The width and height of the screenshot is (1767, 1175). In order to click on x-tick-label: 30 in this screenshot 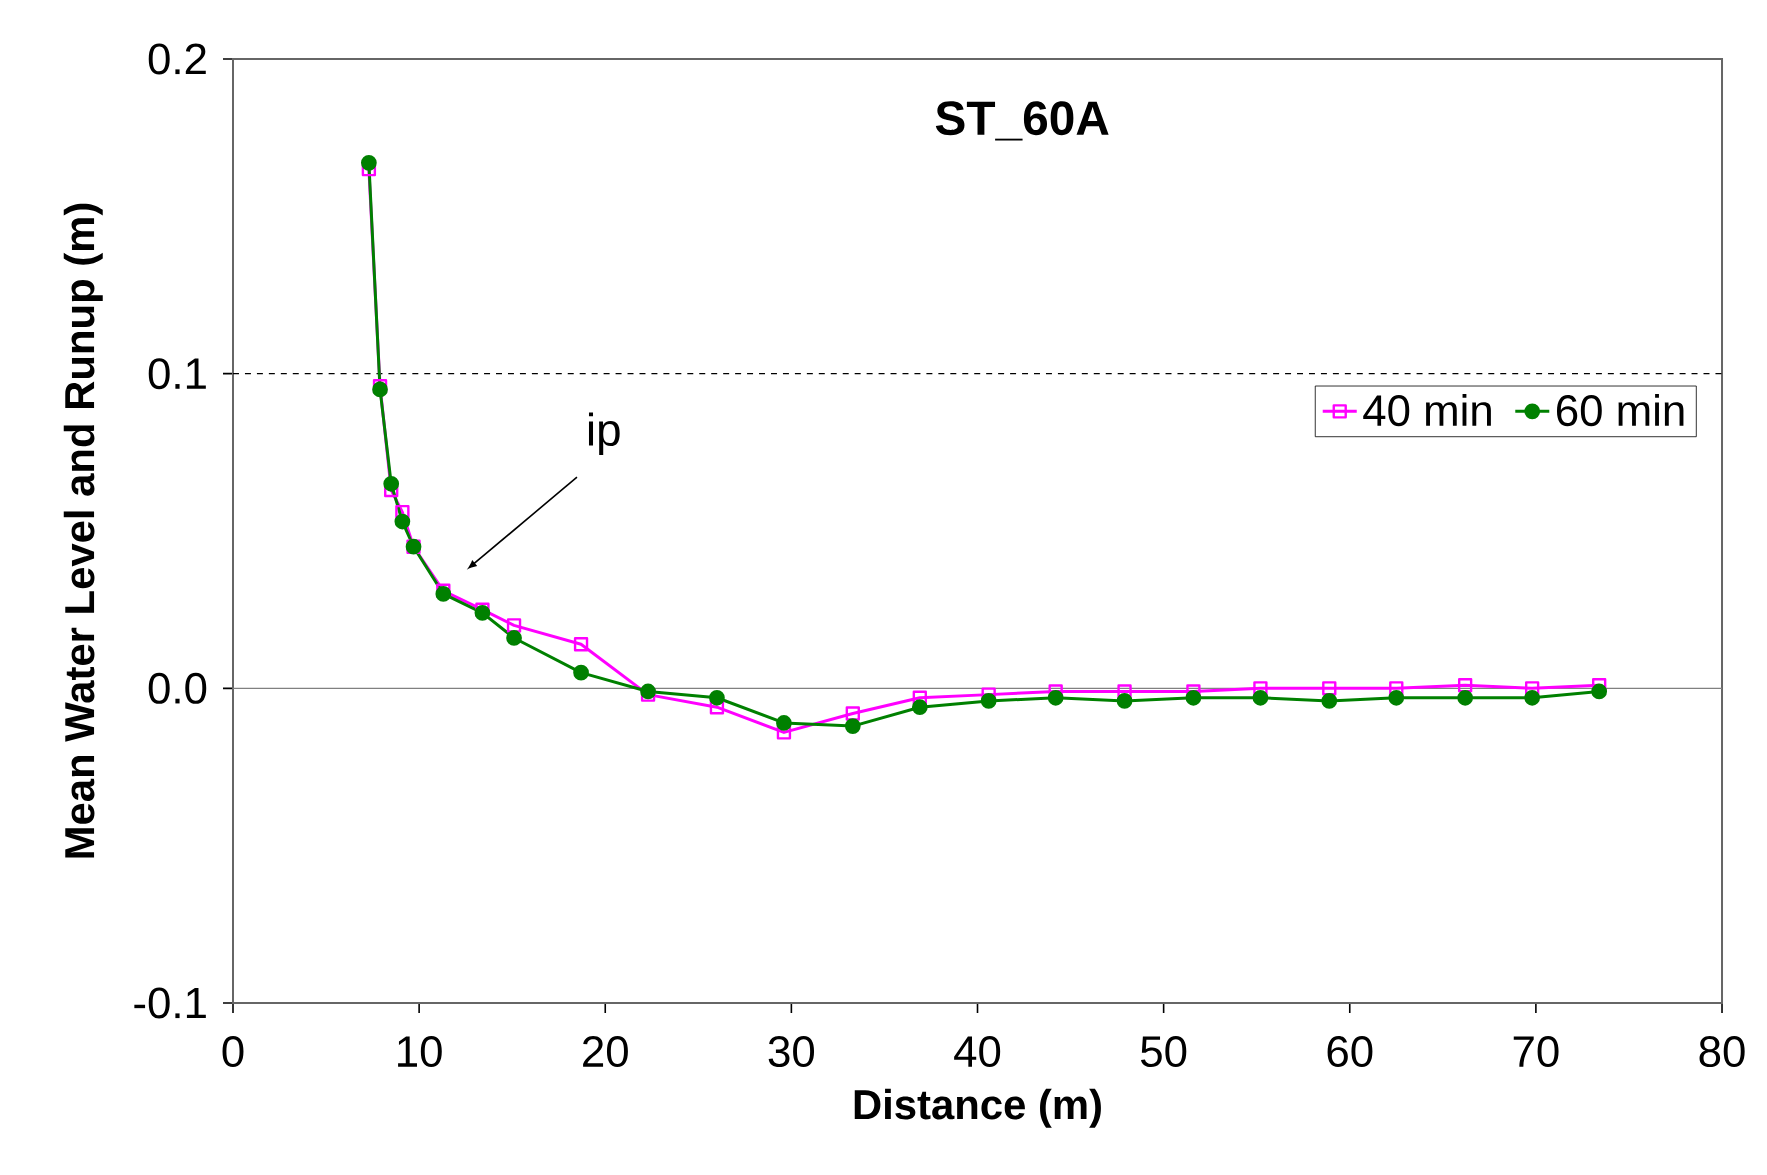, I will do `click(791, 1052)`.